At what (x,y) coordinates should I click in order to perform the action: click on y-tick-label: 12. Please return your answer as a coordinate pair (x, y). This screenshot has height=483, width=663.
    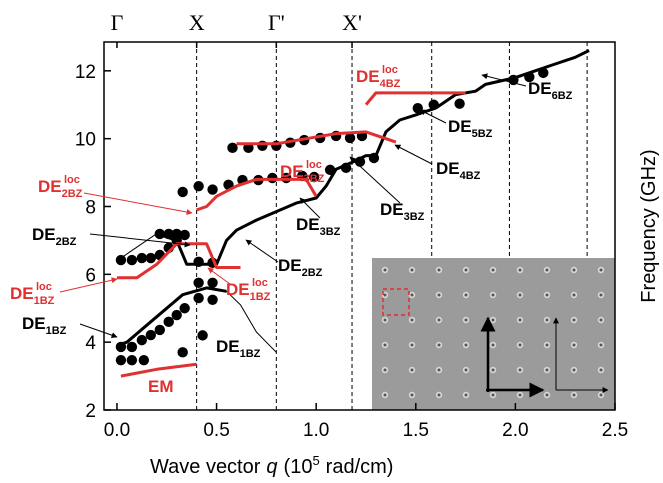
    Looking at the image, I should click on (85, 72).